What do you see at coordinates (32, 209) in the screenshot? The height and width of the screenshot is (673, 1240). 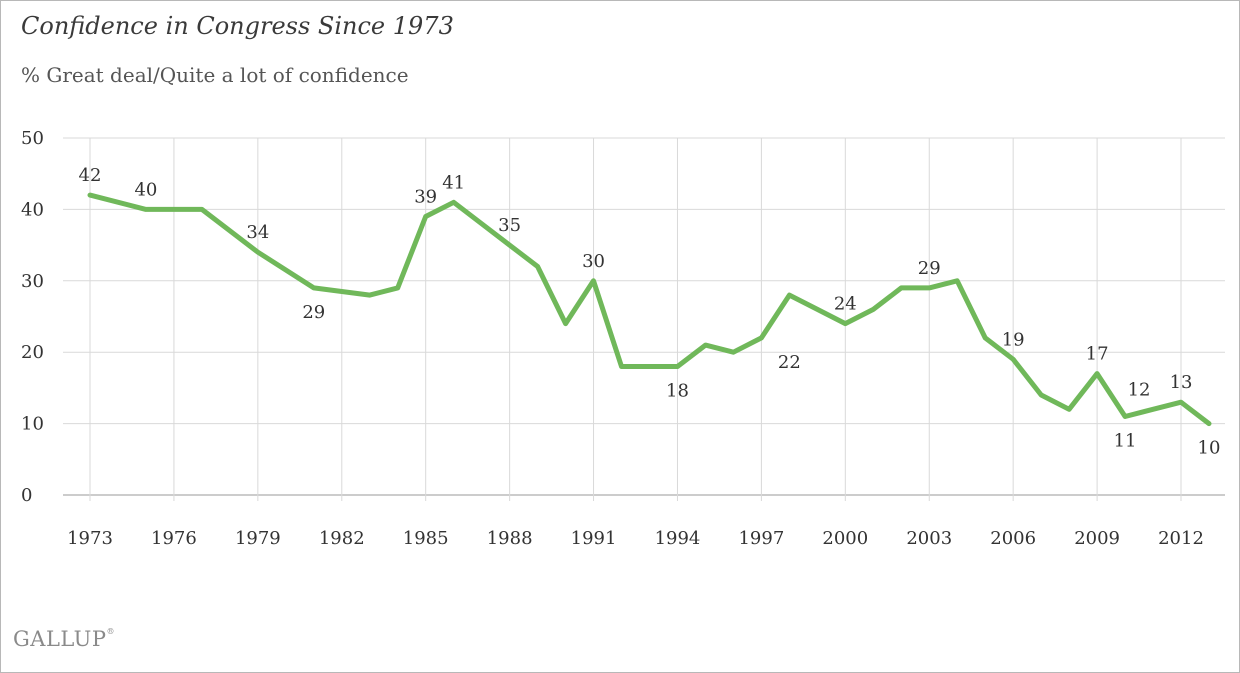 I see `y-tick-label: 40` at bounding box center [32, 209].